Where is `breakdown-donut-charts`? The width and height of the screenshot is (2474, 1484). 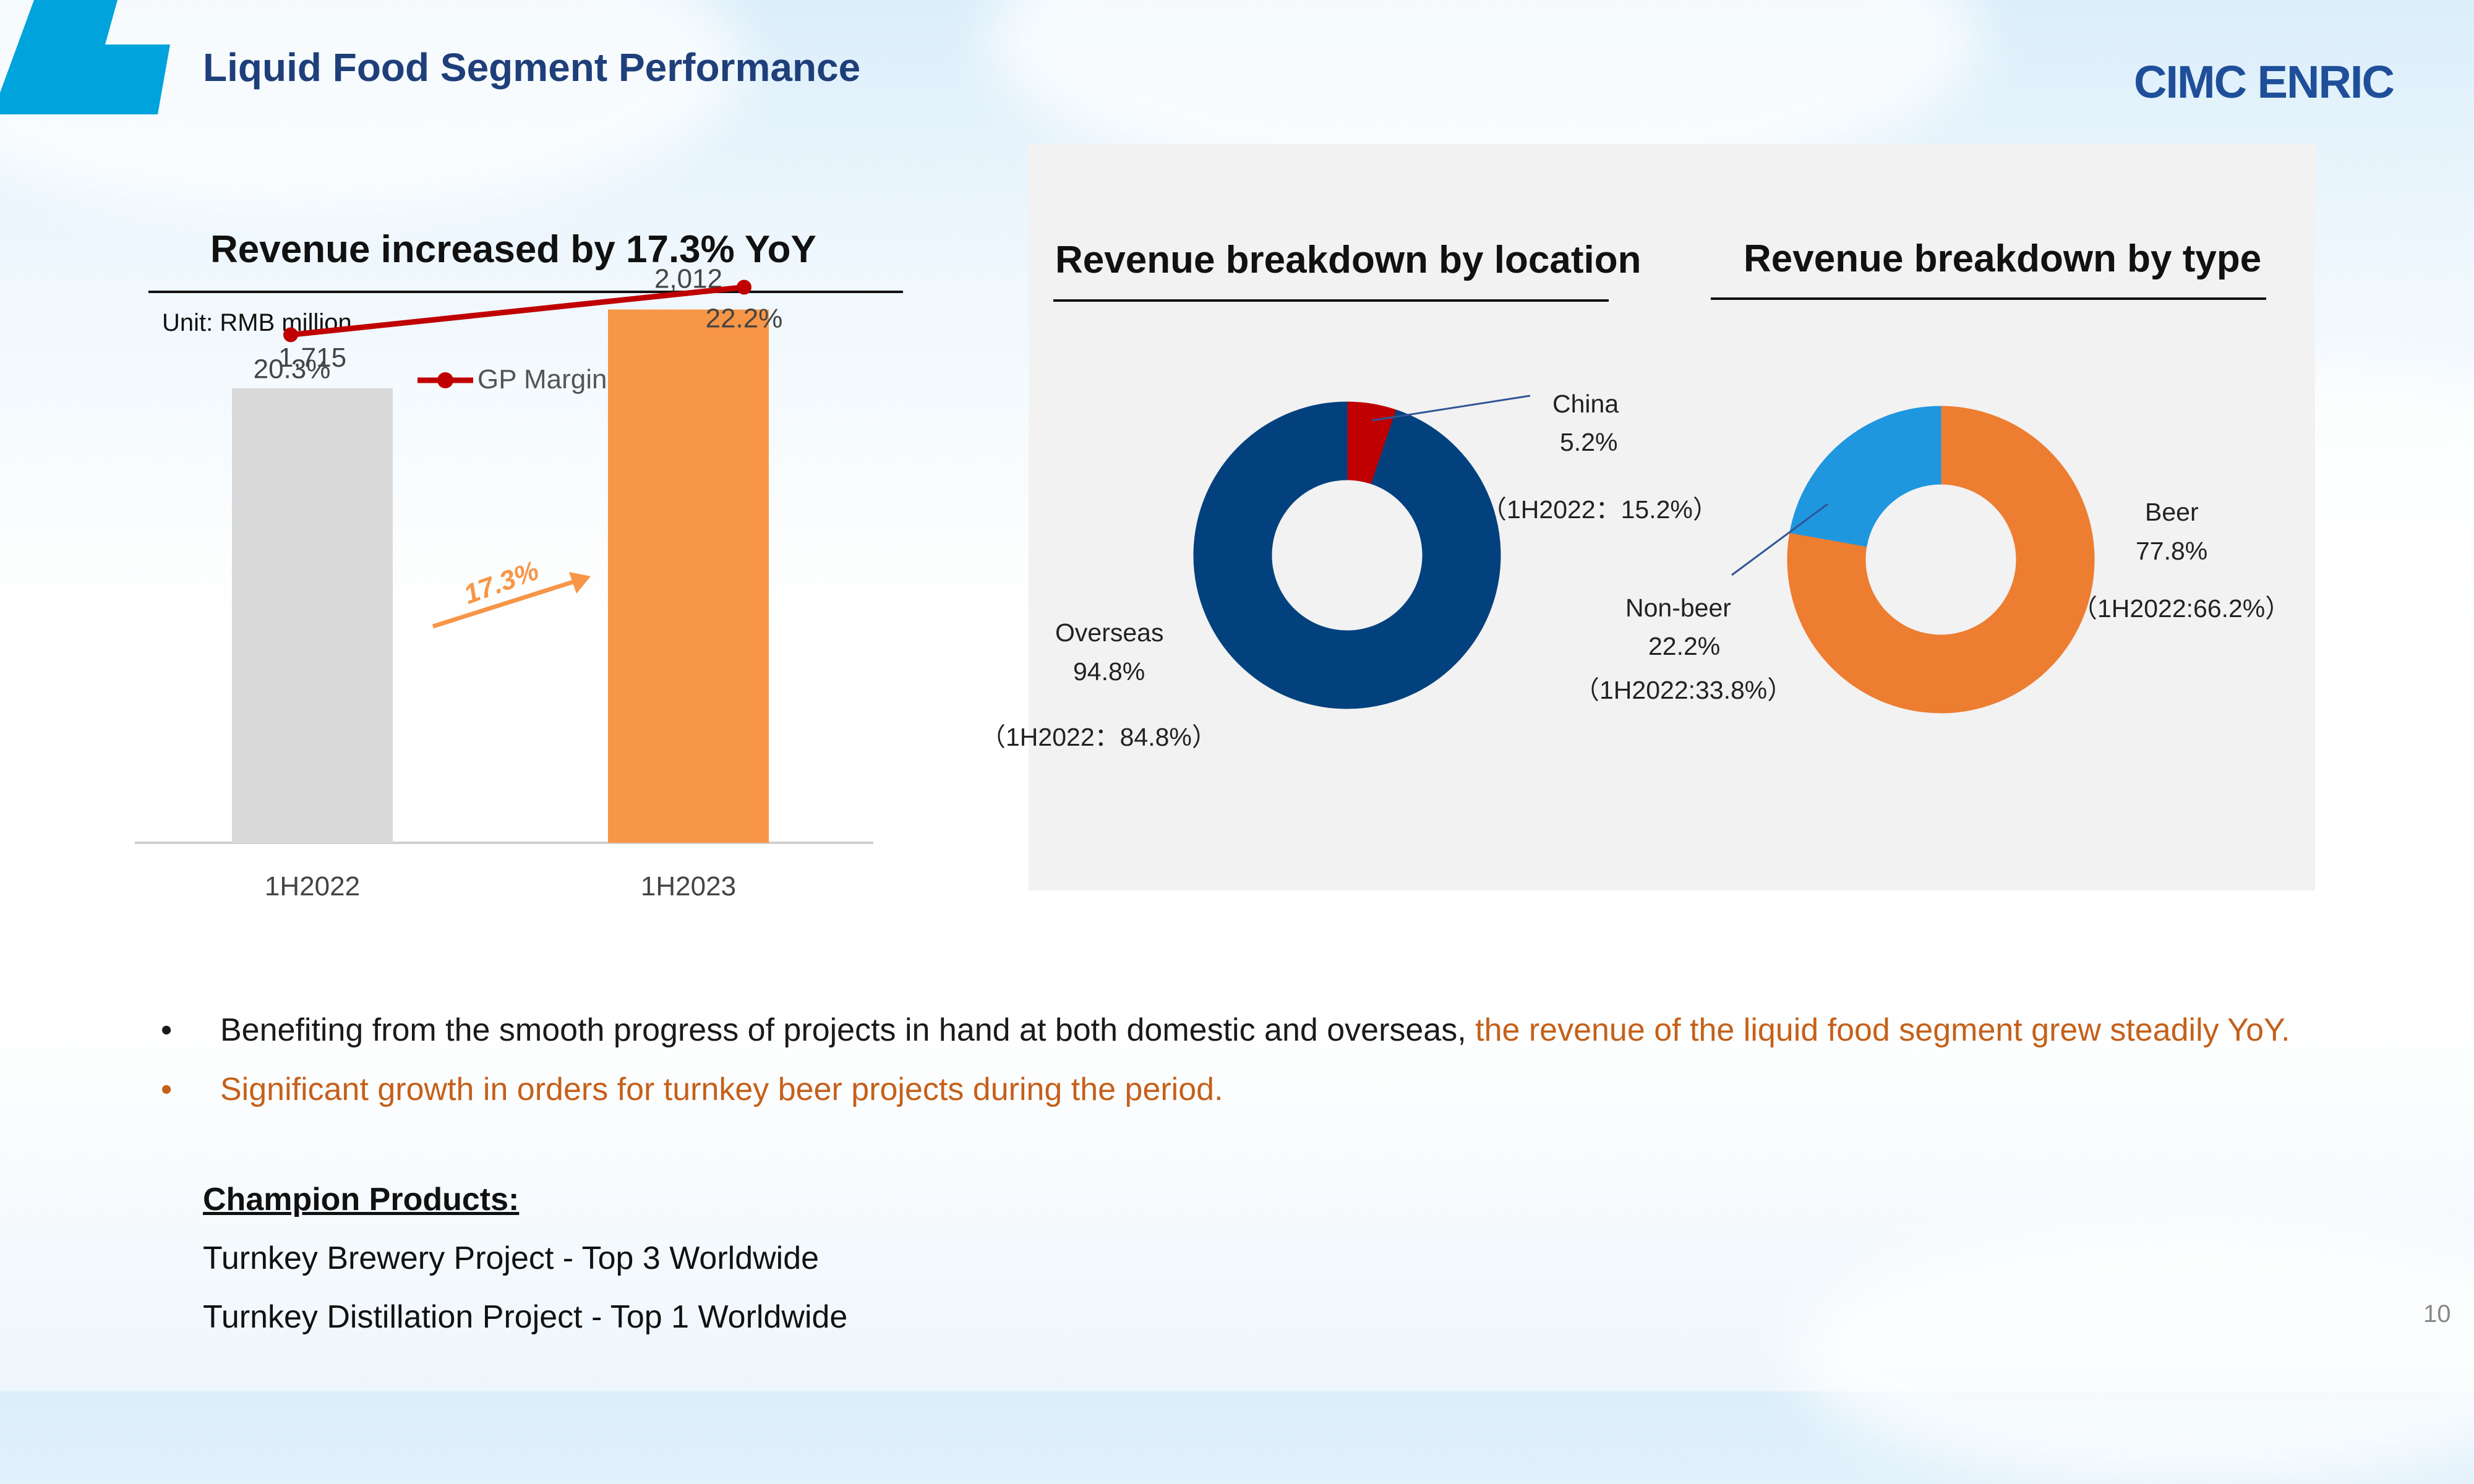 breakdown-donut-charts is located at coordinates (1644, 554).